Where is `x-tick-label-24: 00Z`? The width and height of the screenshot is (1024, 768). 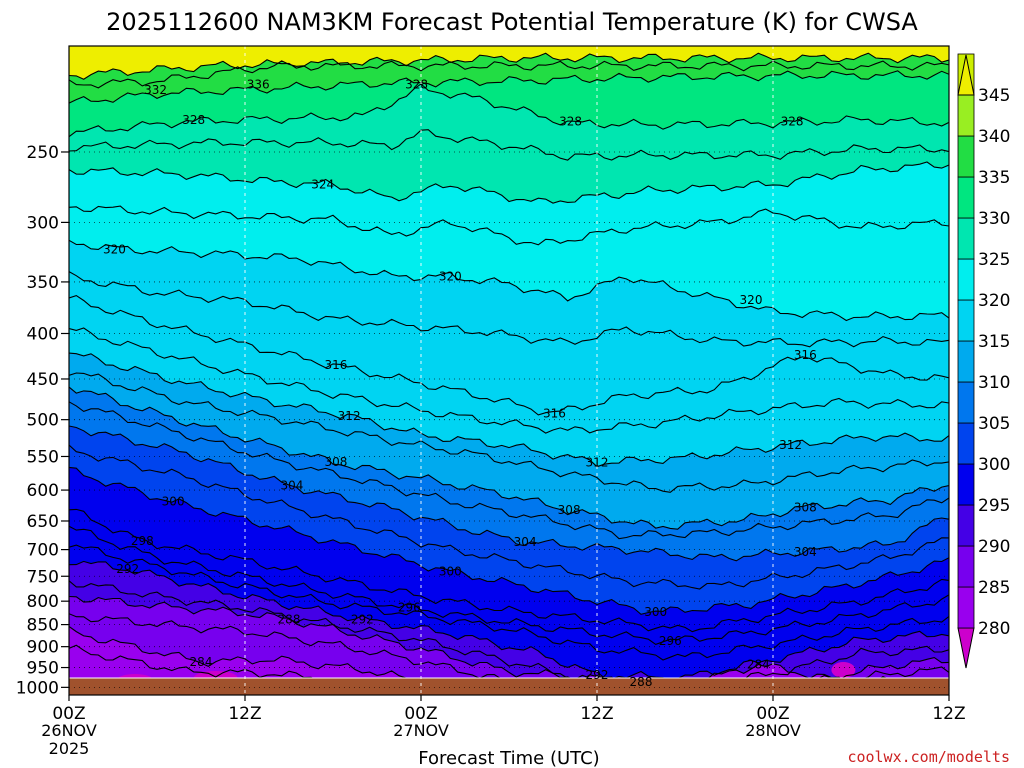
x-tick-label-24: 00Z is located at coordinates (420, 714).